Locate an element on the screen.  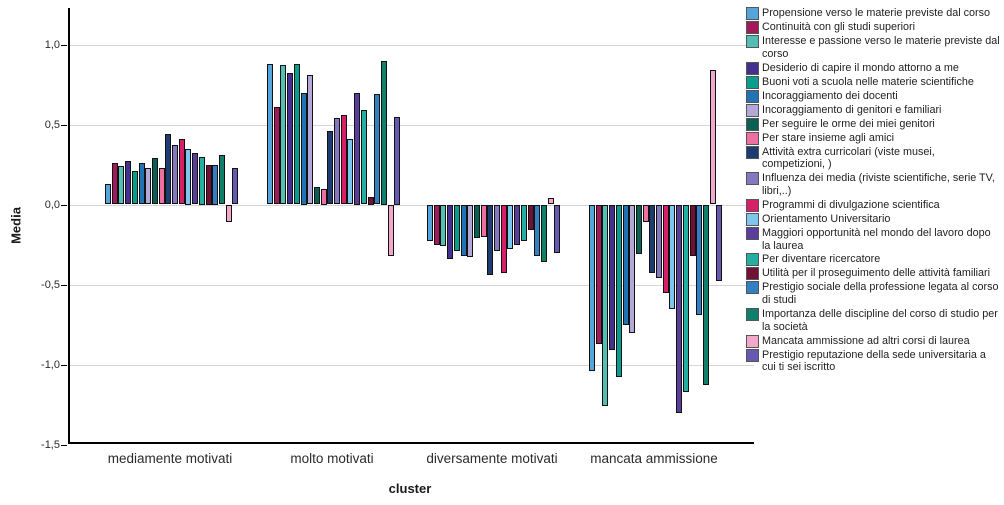
x-category-label: mediamente motivati is located at coordinates (170, 458).